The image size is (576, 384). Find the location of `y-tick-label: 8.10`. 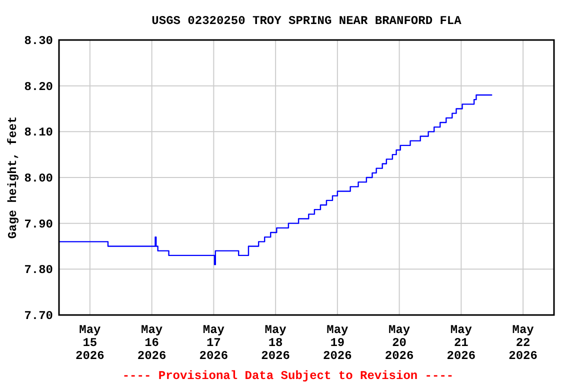

y-tick-label: 8.10 is located at coordinates (38, 133).